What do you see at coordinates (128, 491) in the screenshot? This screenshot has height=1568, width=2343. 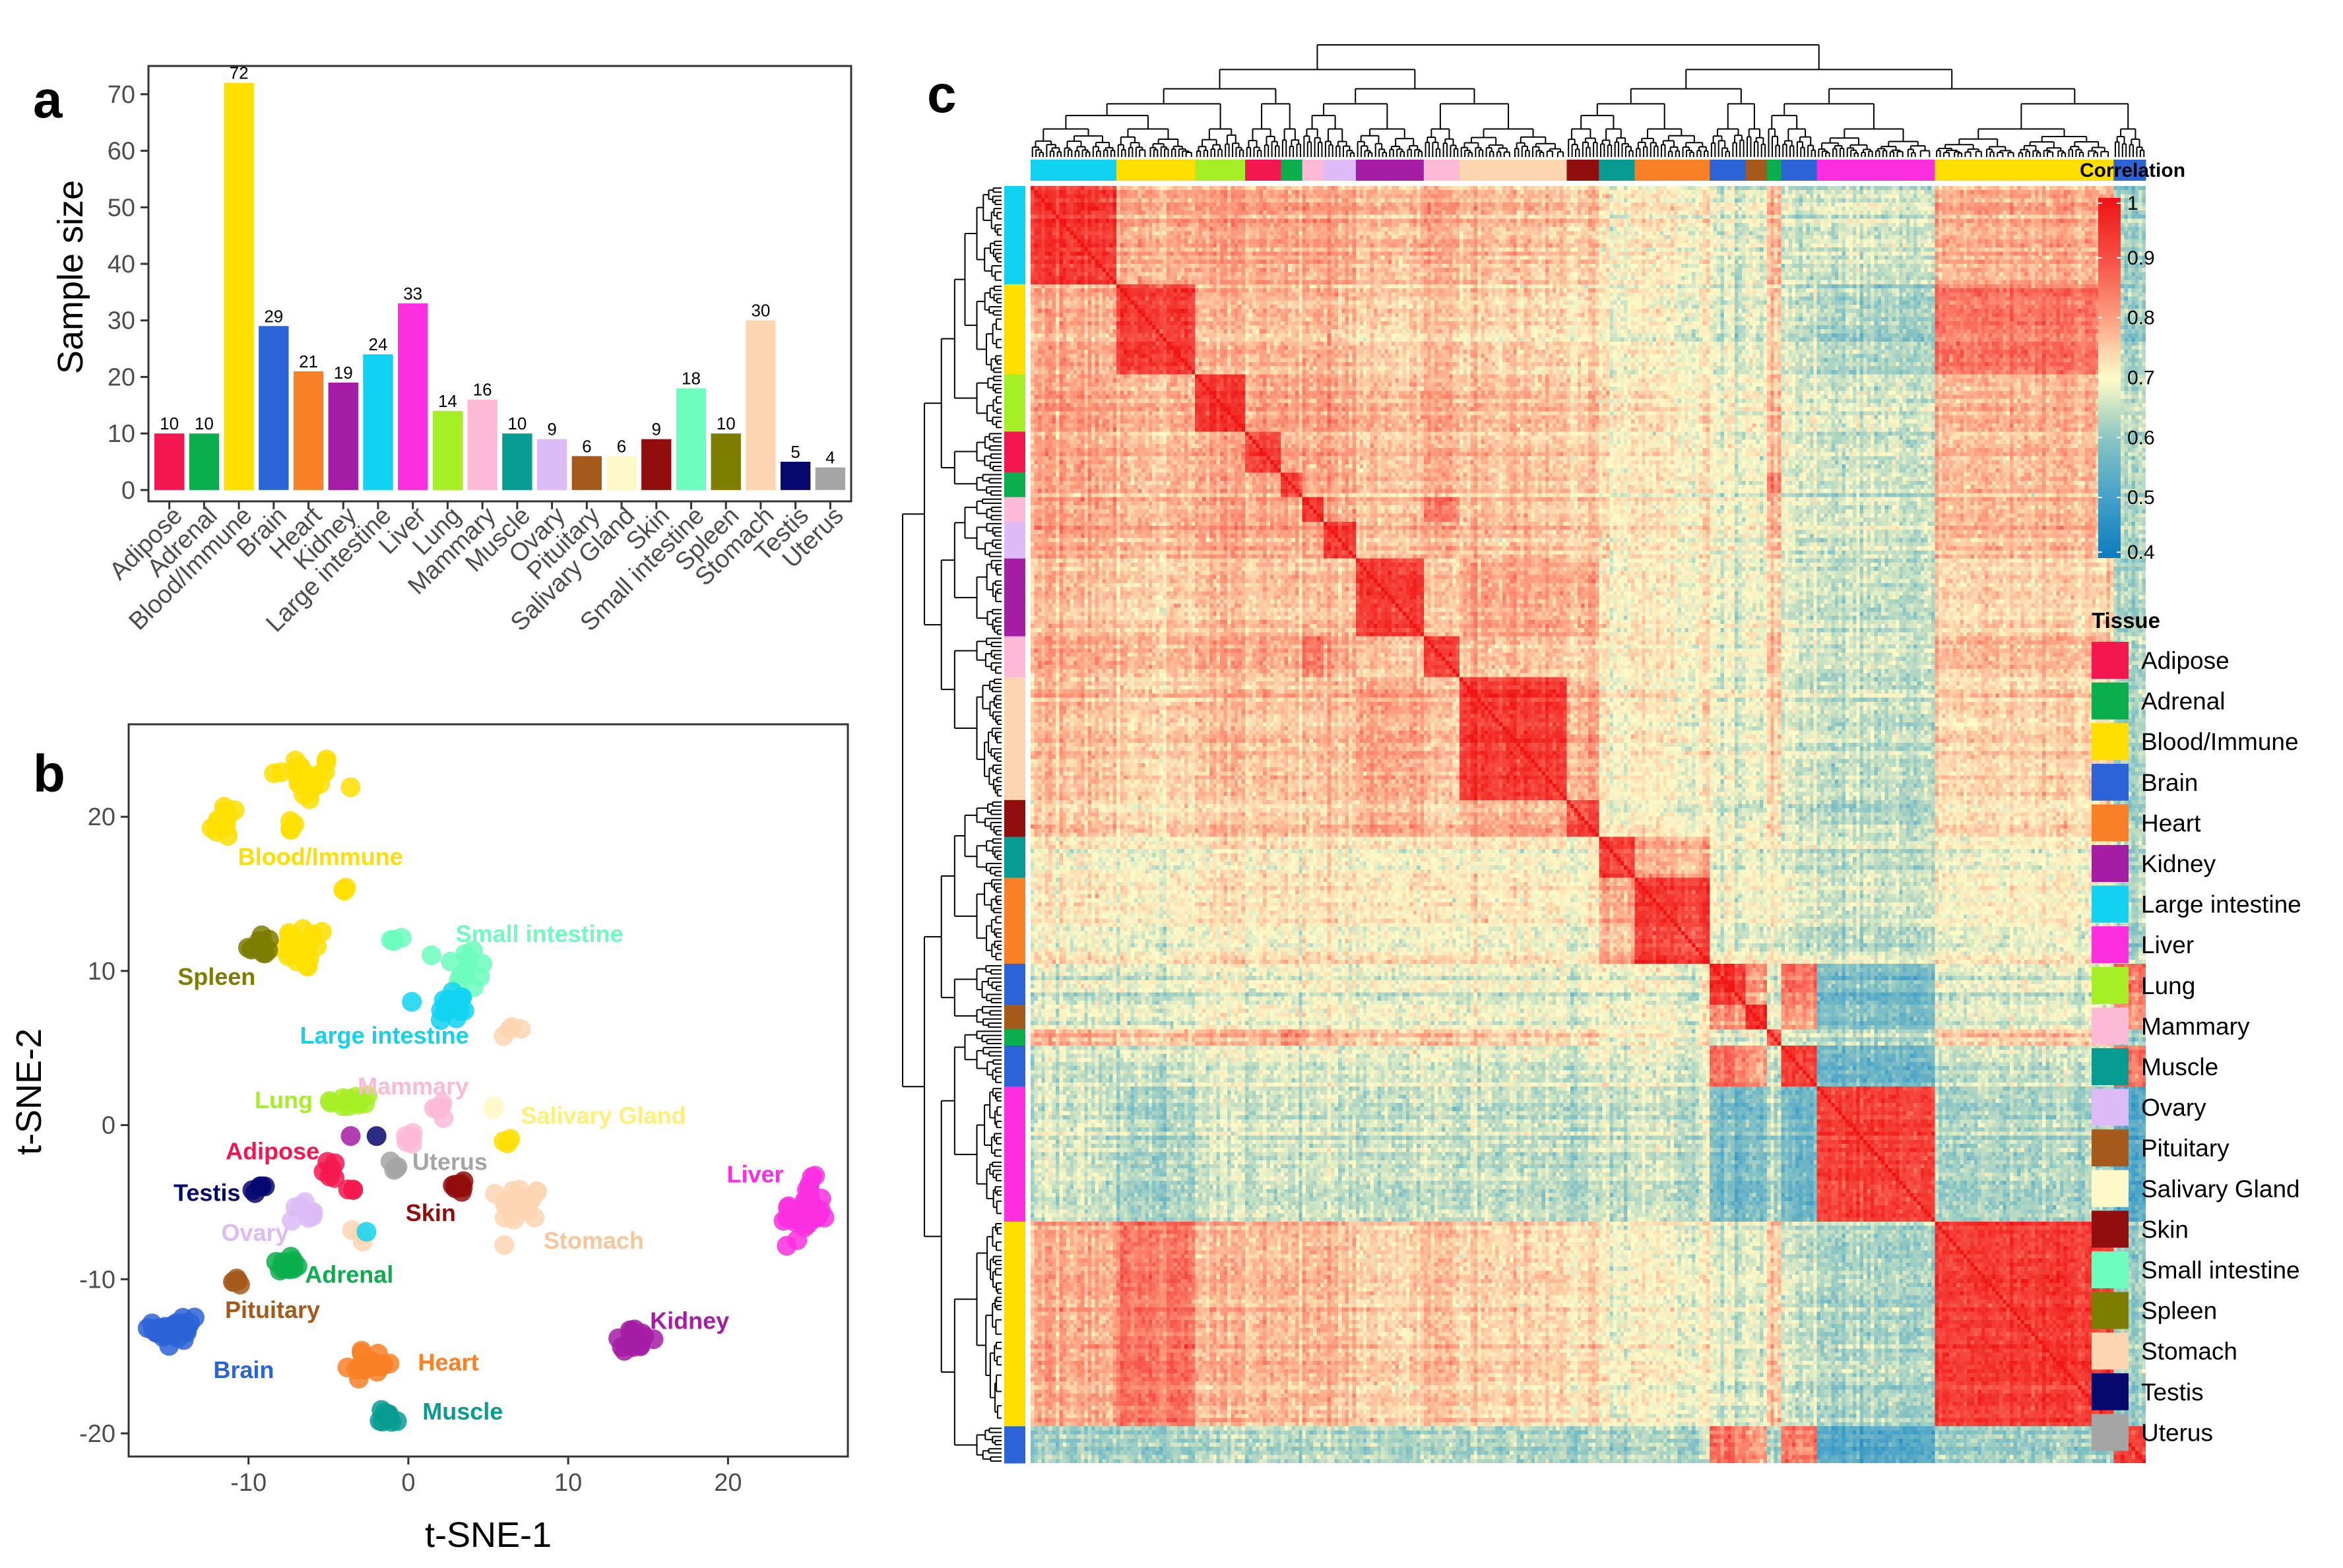 I see `bar-y-tick-label: 0` at bounding box center [128, 491].